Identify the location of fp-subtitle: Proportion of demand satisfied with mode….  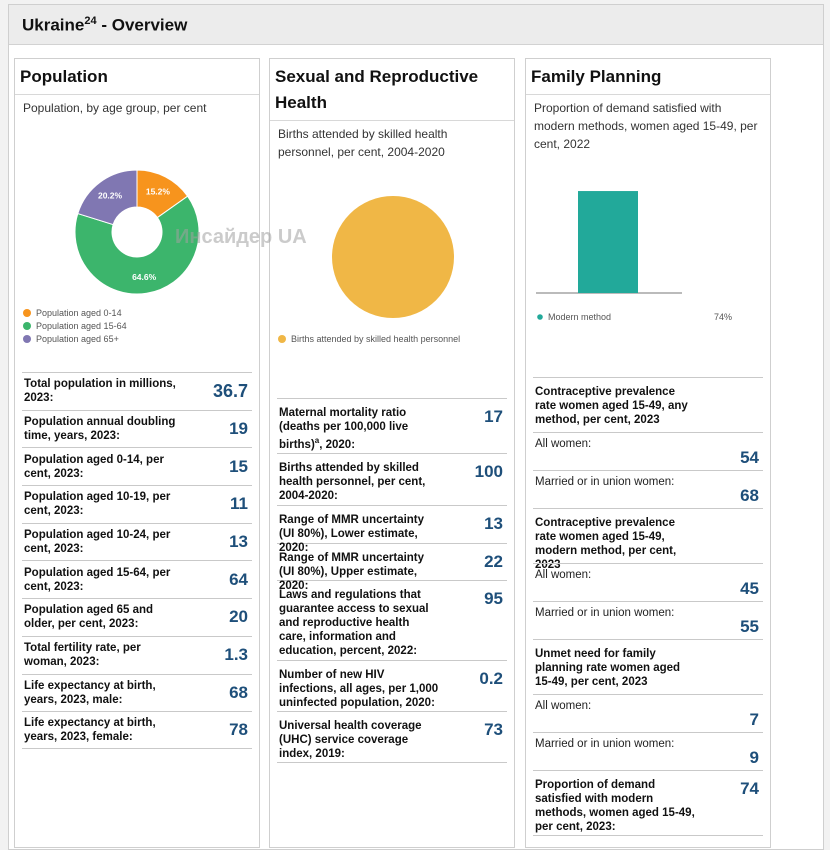
(646, 126).